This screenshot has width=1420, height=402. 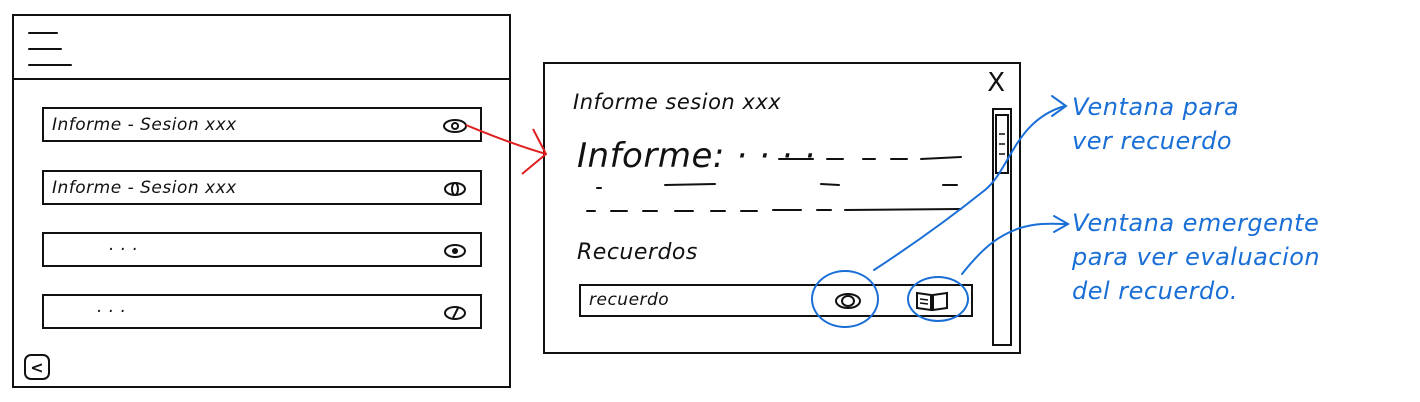 What do you see at coordinates (629, 300) in the screenshot?
I see `memory-item-label: recuerdo` at bounding box center [629, 300].